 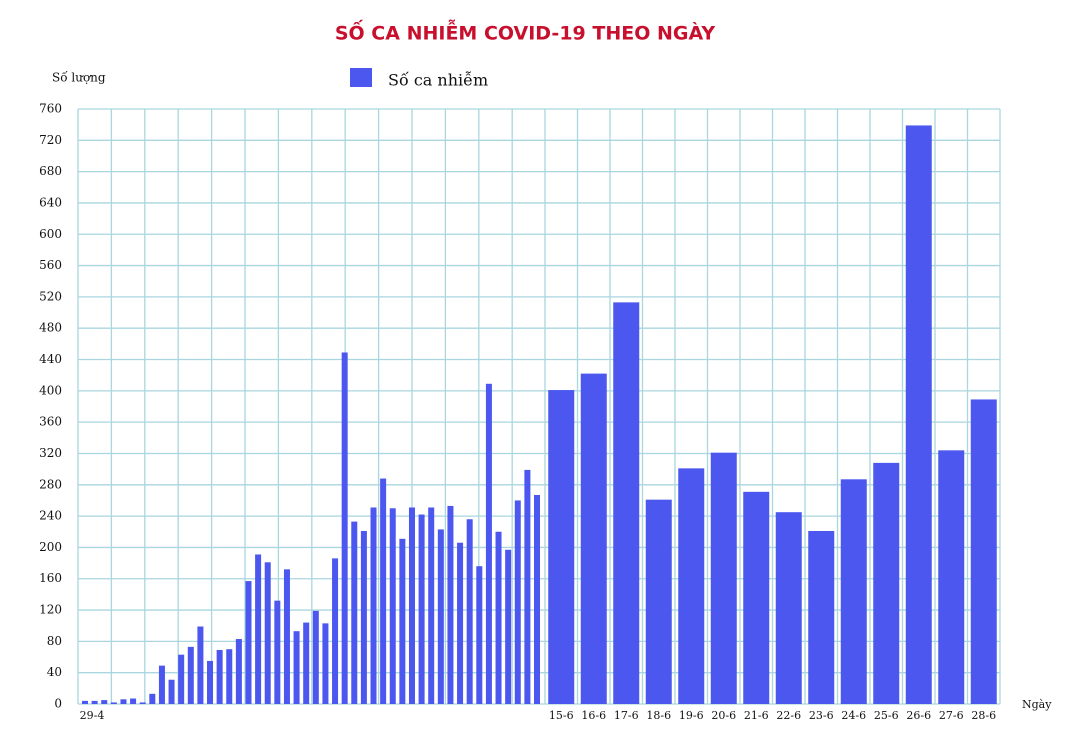 What do you see at coordinates (50, 359) in the screenshot?
I see `y-tick-label: 440` at bounding box center [50, 359].